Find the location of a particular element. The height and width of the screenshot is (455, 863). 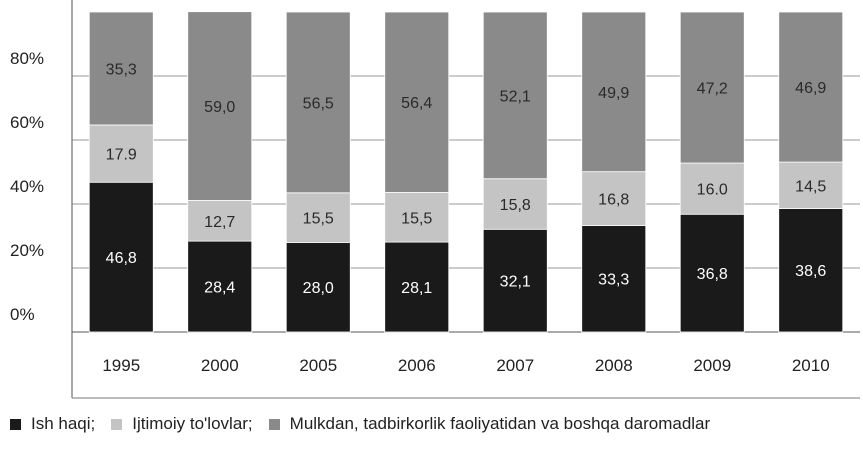

data-label: 52,1 is located at coordinates (515, 96).